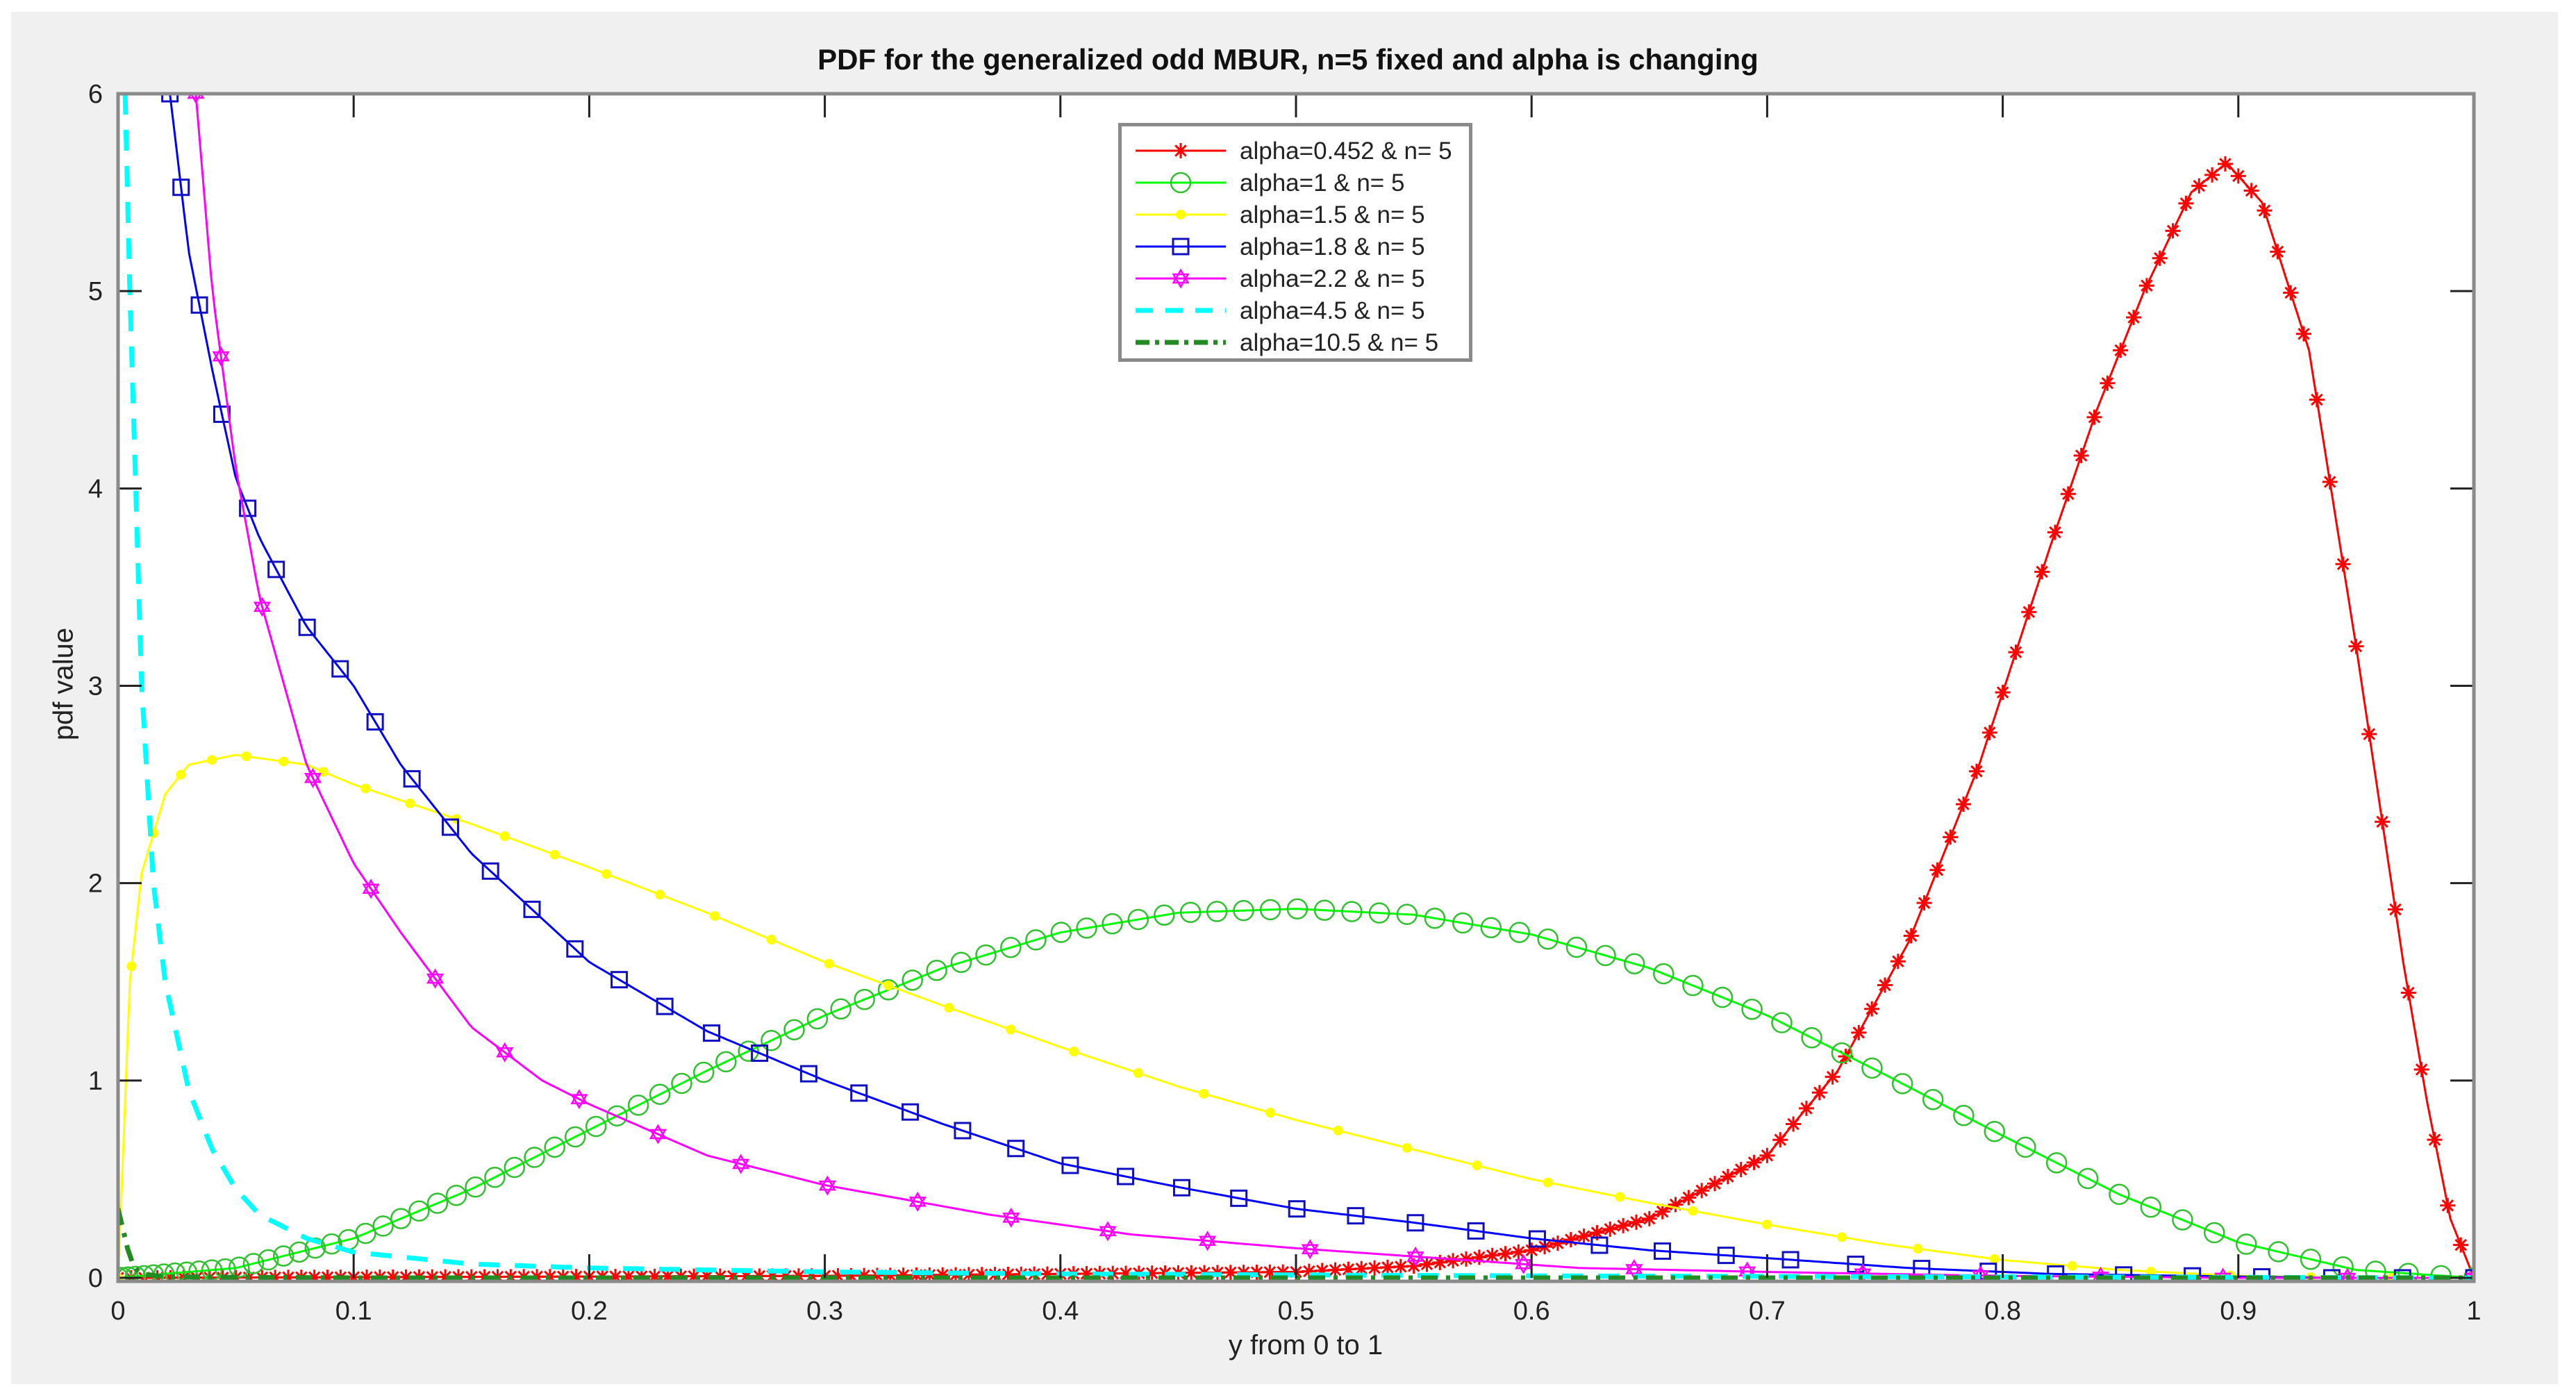 This screenshot has width=2576, height=1398. I want to click on legend-entry: alpha=1.8 & n= 5, so click(1295, 247).